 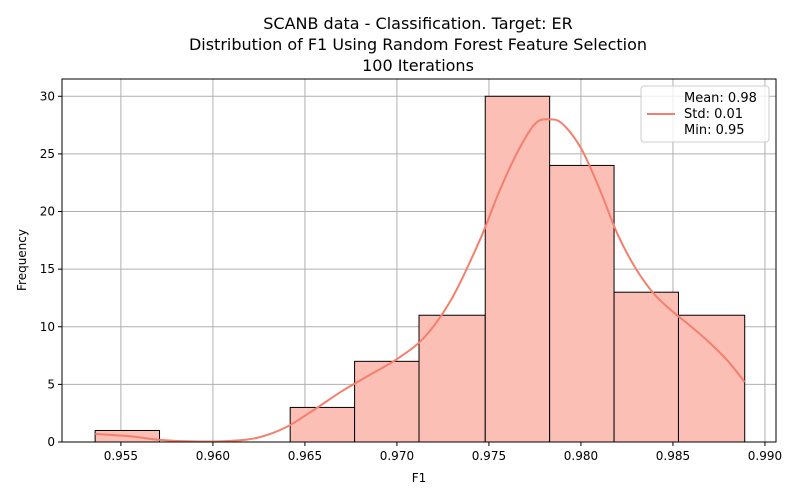 What do you see at coordinates (47, 154) in the screenshot?
I see `y-tick-label-5: 25` at bounding box center [47, 154].